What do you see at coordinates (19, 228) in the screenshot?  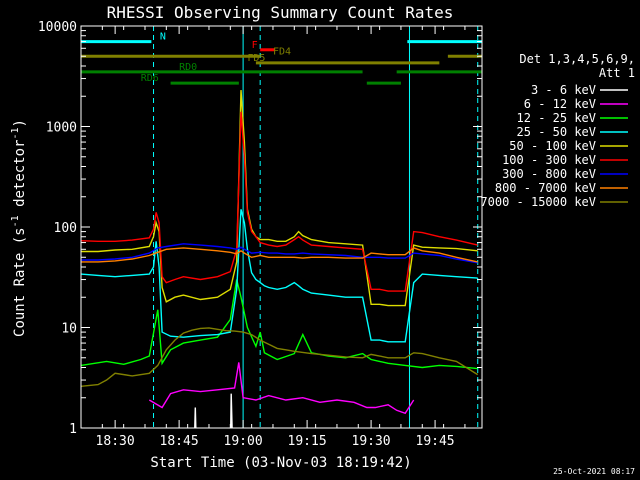 I see `y-axis-label: Count Rate (s-1 detector-1)` at bounding box center [19, 228].